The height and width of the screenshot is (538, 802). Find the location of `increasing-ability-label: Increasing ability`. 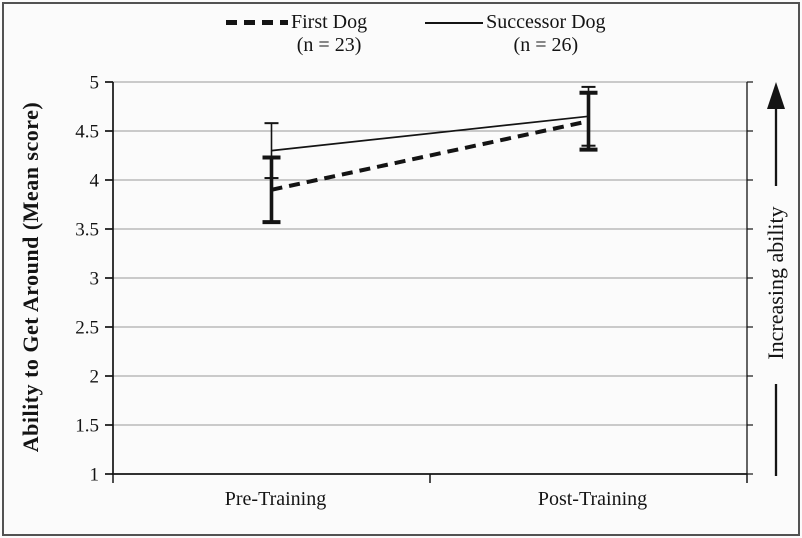

increasing-ability-label: Increasing ability is located at coordinates (775, 283).